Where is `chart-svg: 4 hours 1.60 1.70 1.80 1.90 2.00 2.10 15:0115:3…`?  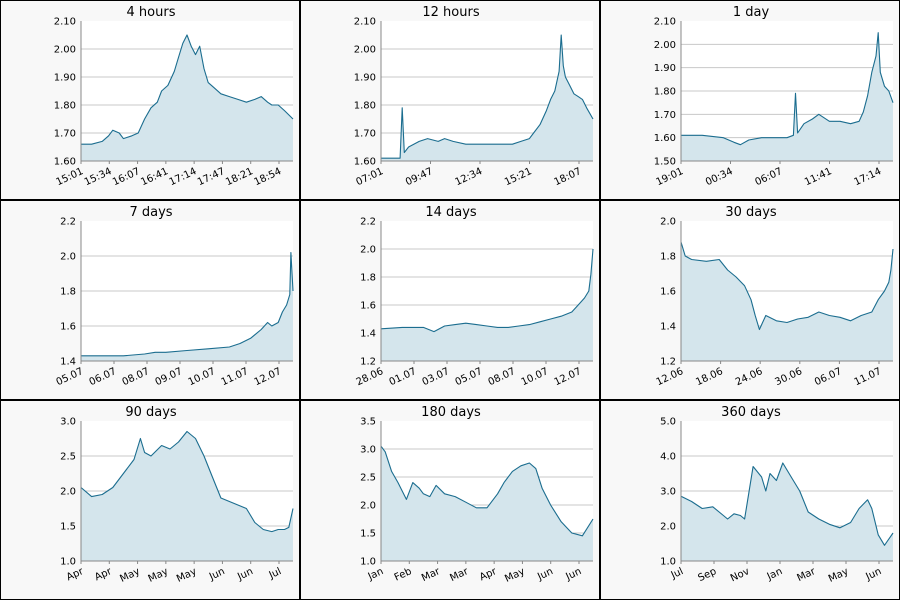 chart-svg: 4 hours 1.60 1.70 1.80 1.90 2.00 2.10 15:0115:3… is located at coordinates (174, 96).